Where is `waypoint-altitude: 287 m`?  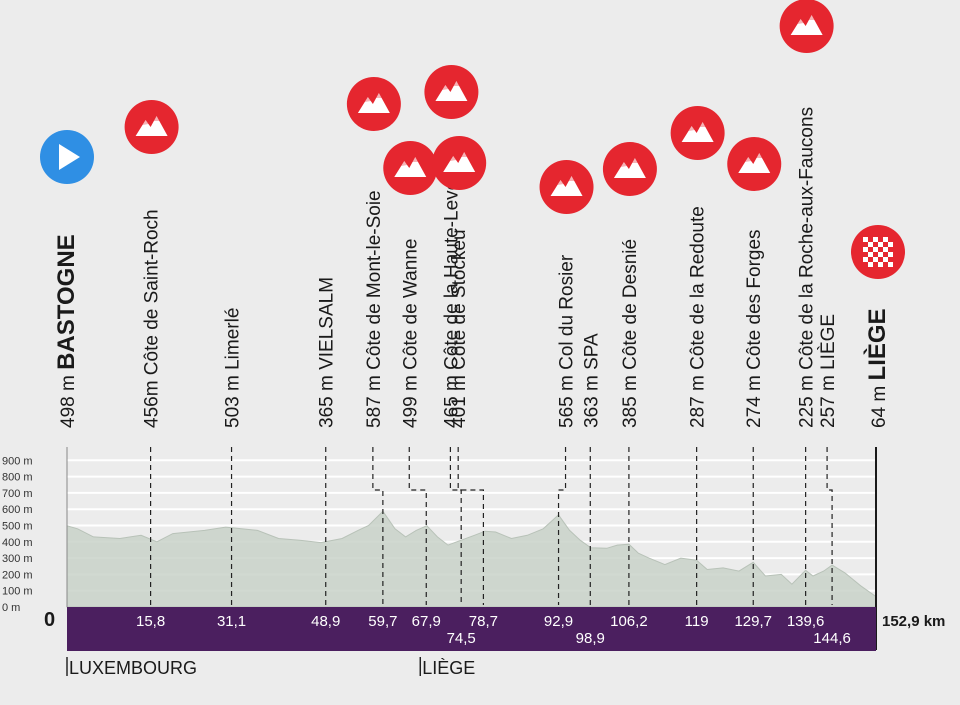
waypoint-altitude: 287 m is located at coordinates (698, 399).